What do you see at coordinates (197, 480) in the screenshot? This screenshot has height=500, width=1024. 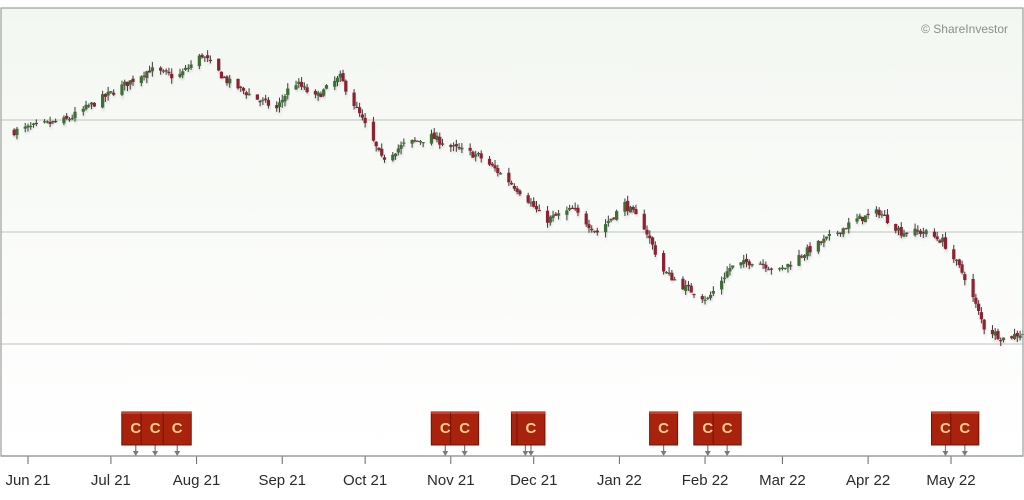 I see `x-tick-label: Aug 21` at bounding box center [197, 480].